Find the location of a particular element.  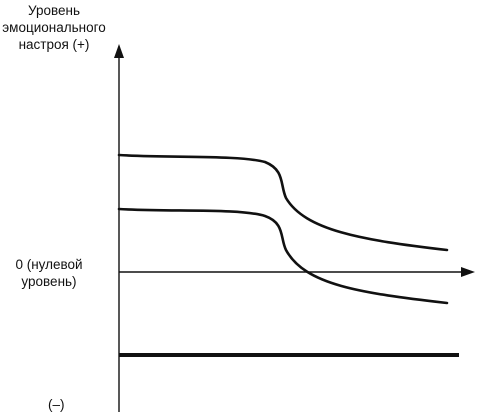

y-axis-label: Уровень эмоционального настроя (+) is located at coordinates (54, 27).